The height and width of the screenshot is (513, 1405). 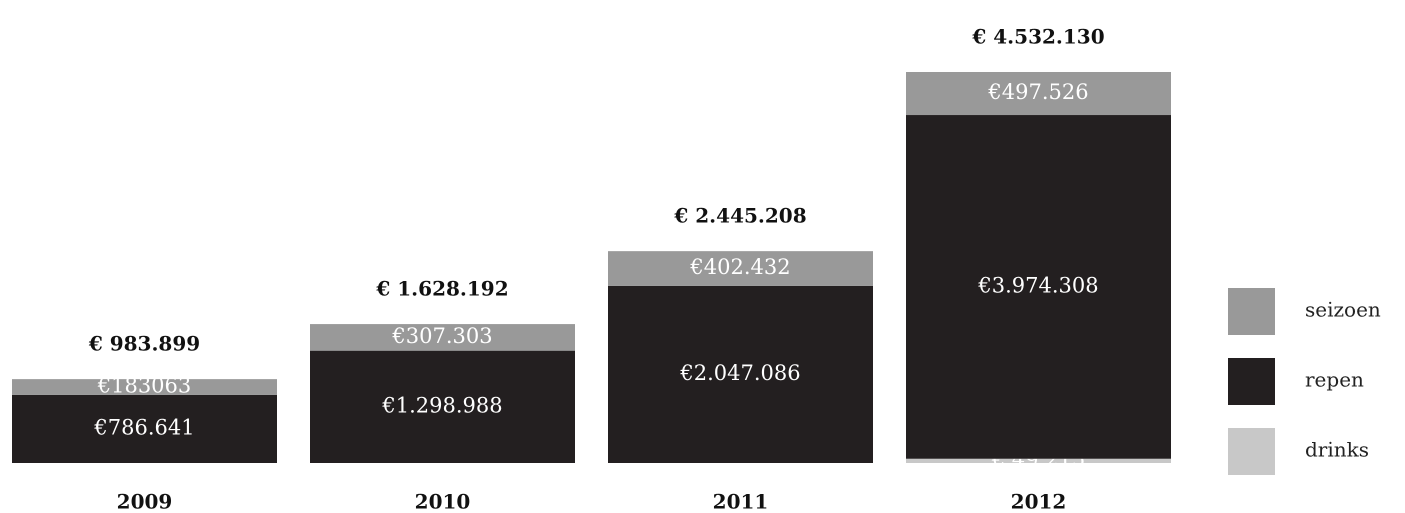 What do you see at coordinates (1343, 310) in the screenshot?
I see `legend-label: seizoen` at bounding box center [1343, 310].